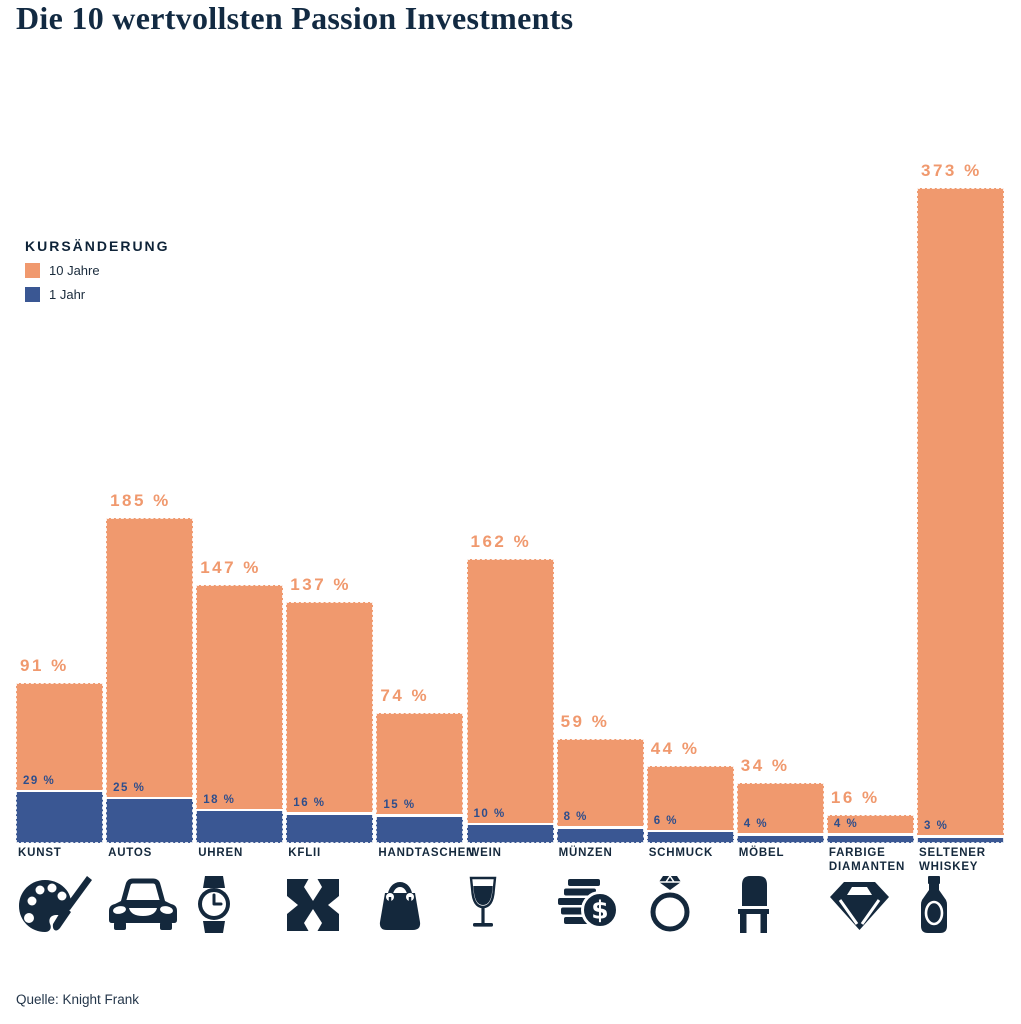  I want to click on value-label-1-jahr: 3 %, so click(936, 826).